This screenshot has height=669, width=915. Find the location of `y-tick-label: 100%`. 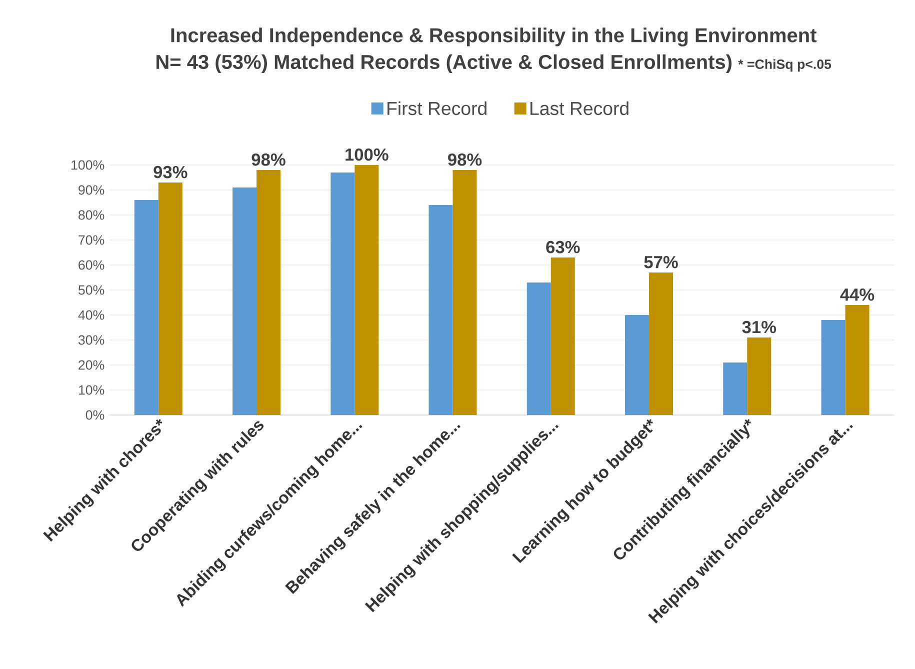

y-tick-label: 100% is located at coordinates (88, 165).